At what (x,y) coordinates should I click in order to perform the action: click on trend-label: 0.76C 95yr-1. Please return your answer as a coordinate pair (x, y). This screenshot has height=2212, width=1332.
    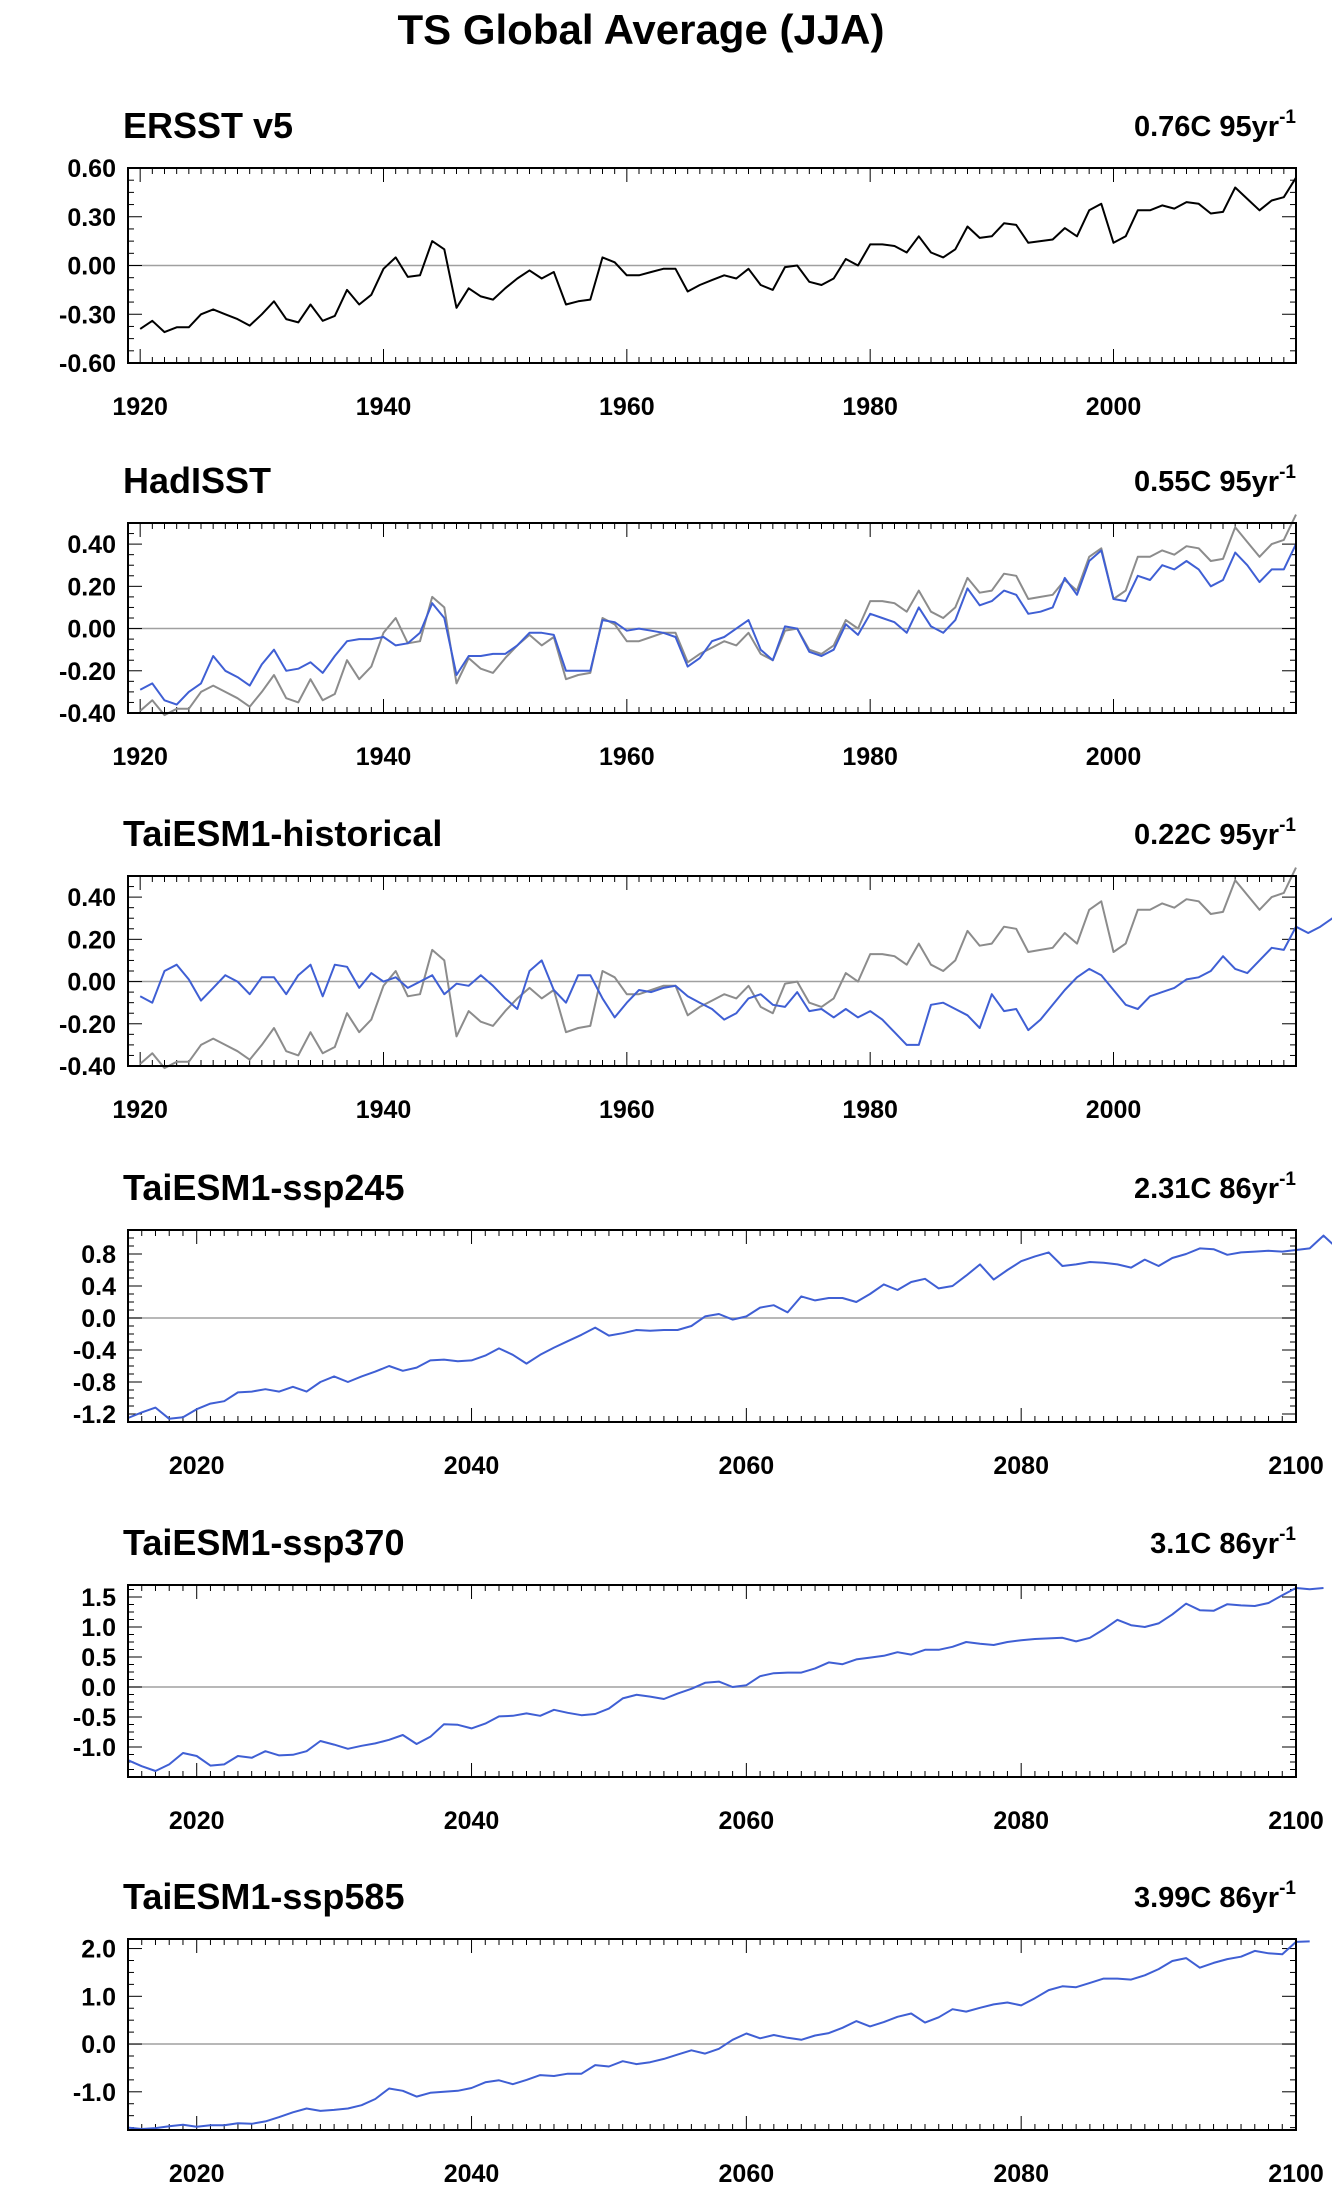
    Looking at the image, I should click on (1215, 125).